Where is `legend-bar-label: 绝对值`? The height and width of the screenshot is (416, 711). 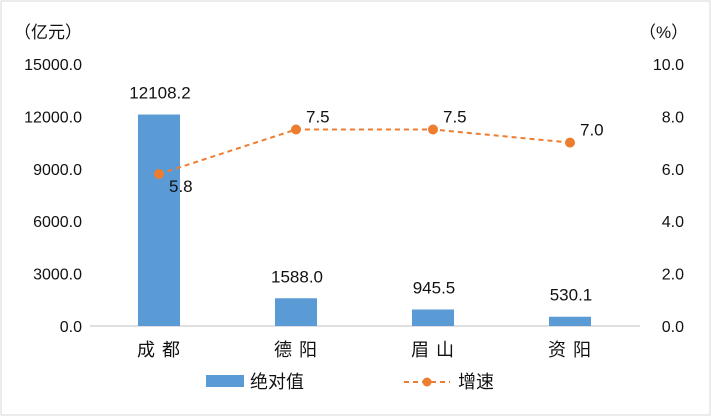 legend-bar-label: 绝对值 is located at coordinates (277, 382).